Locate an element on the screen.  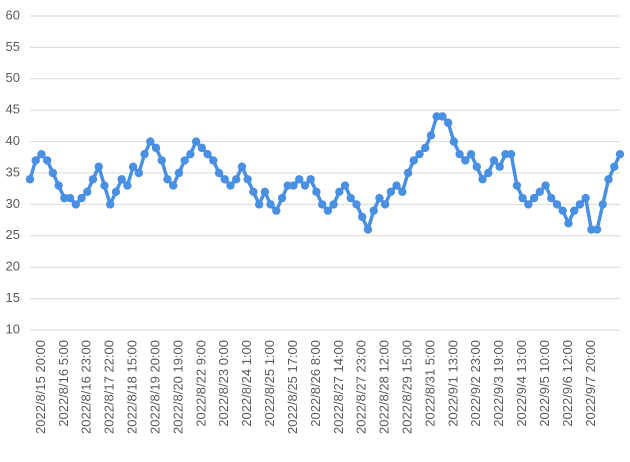
y-tick-label: 50 is located at coordinates (13, 77).